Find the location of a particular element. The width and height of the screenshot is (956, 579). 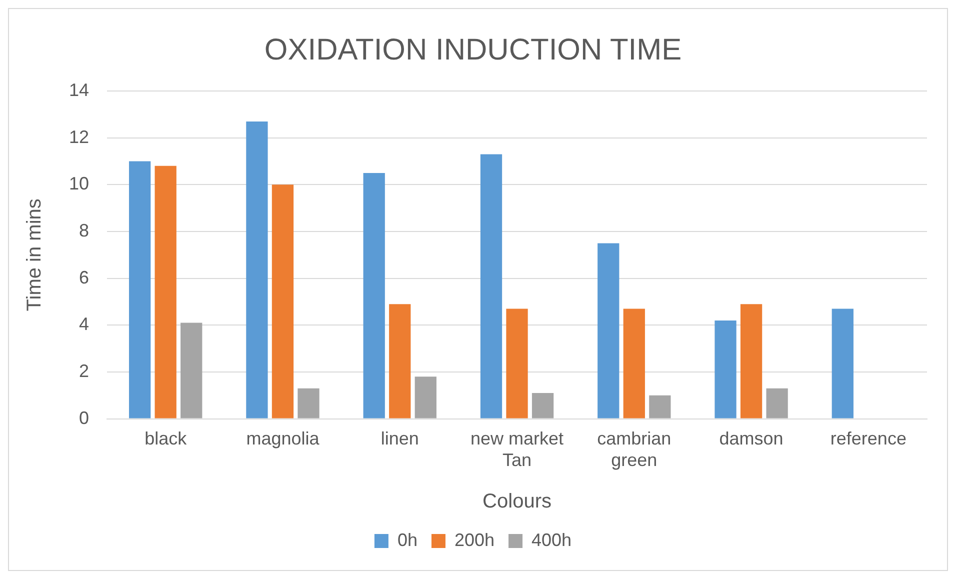

legend-label: 400h is located at coordinates (552, 540).